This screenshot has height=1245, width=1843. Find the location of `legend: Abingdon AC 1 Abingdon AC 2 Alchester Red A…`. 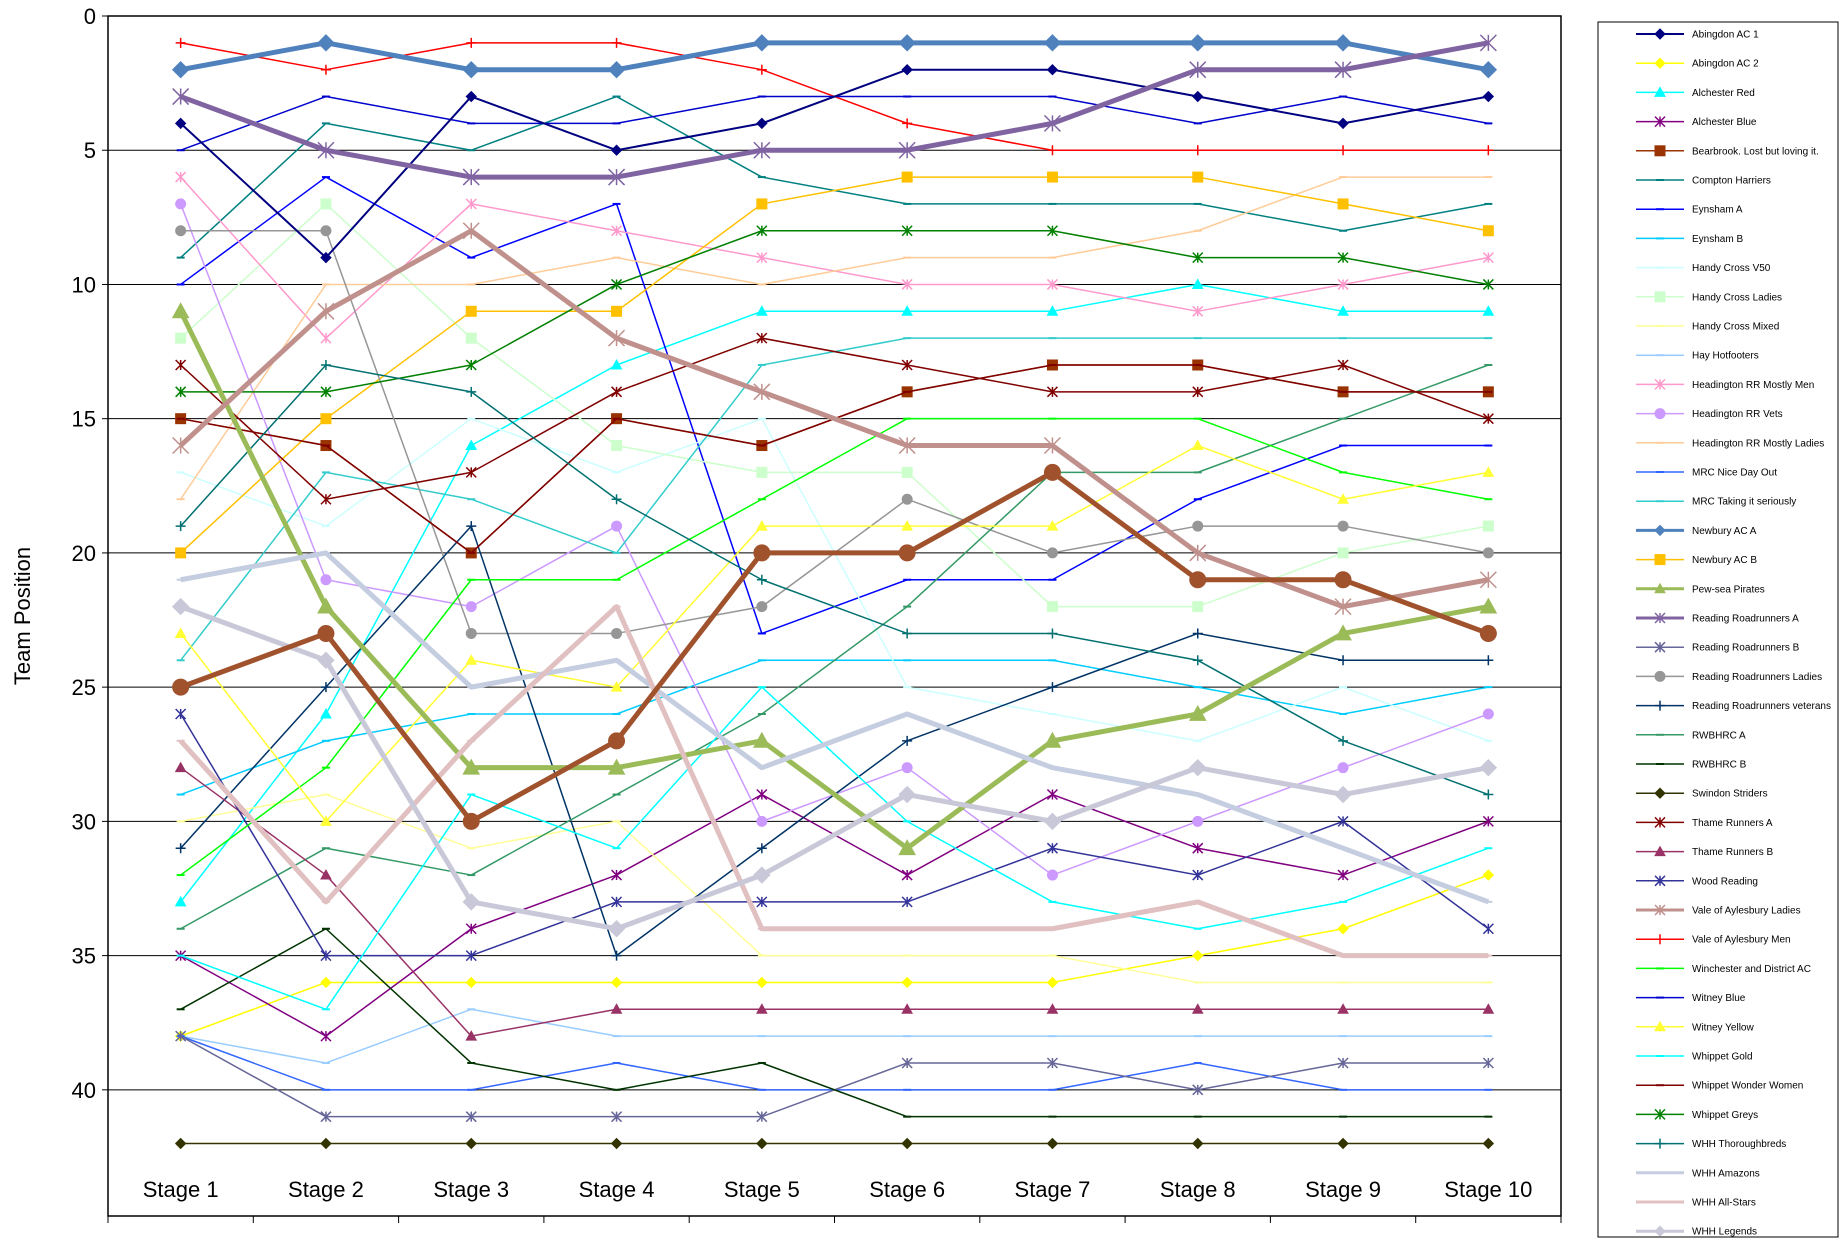

legend: Abingdon AC 1 Abingdon AC 2 Alchester Red A… is located at coordinates (1733, 633).